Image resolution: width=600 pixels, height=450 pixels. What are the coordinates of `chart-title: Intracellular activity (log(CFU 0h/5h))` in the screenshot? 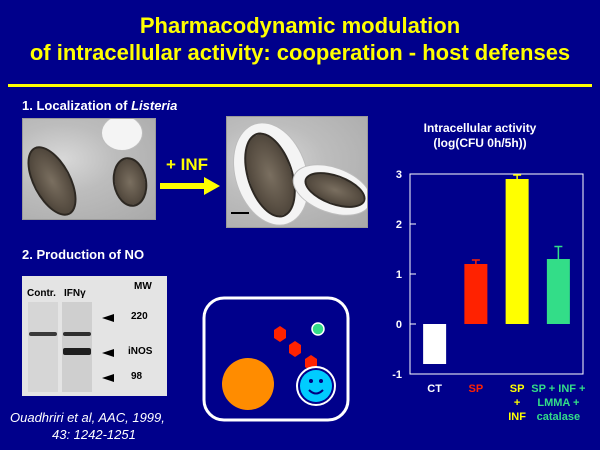 It's located at (480, 135).